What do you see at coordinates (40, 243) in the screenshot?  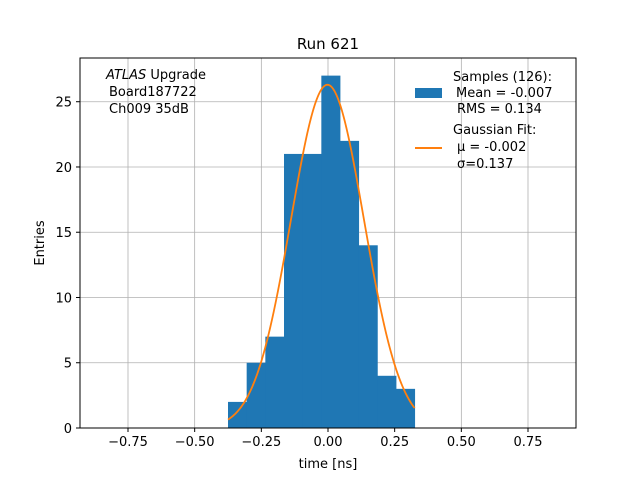 I see `y-axis-label: Entries` at bounding box center [40, 243].